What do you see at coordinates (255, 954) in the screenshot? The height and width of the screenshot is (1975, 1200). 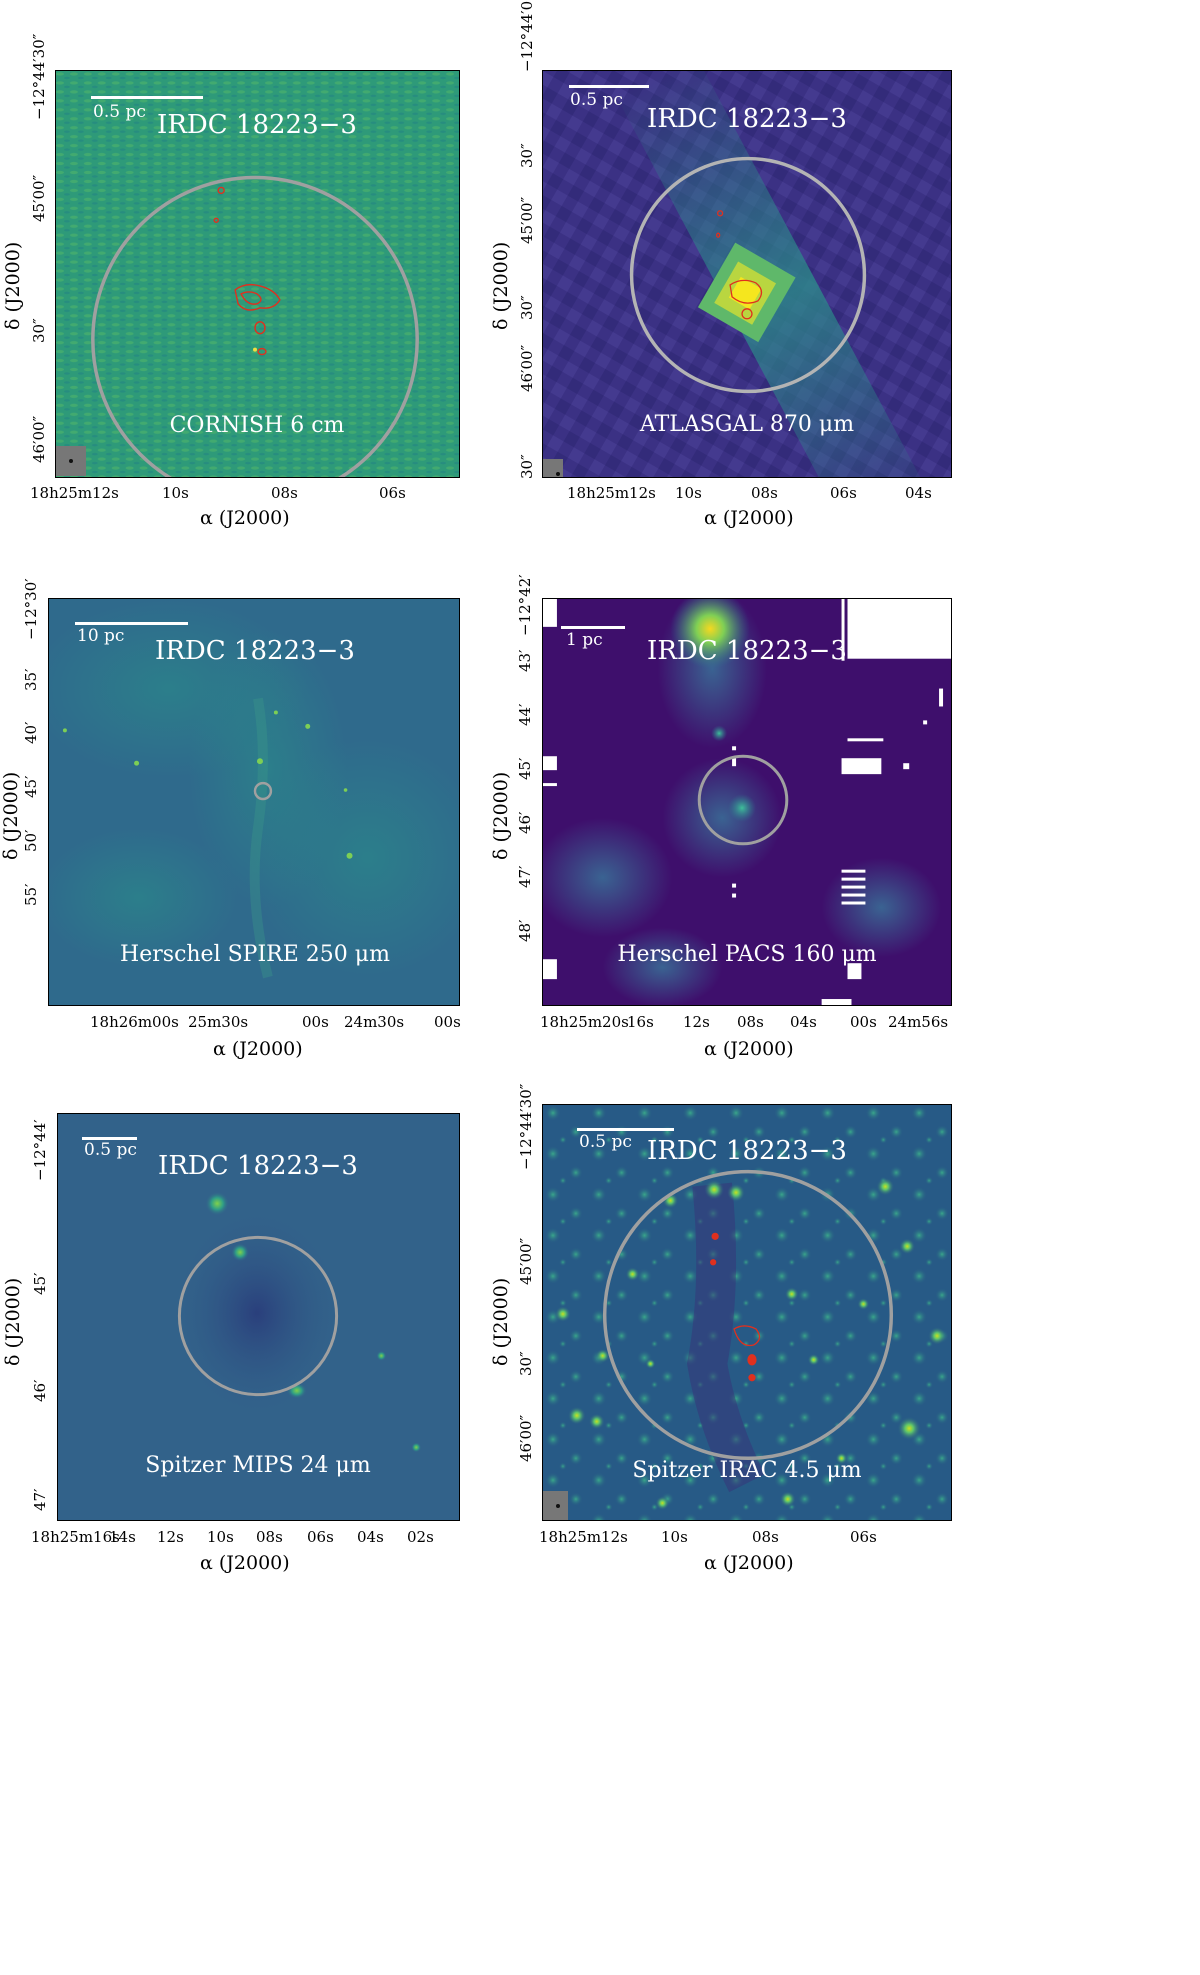 I see `band-label: Herschel SPIRE 250 μm` at bounding box center [255, 954].